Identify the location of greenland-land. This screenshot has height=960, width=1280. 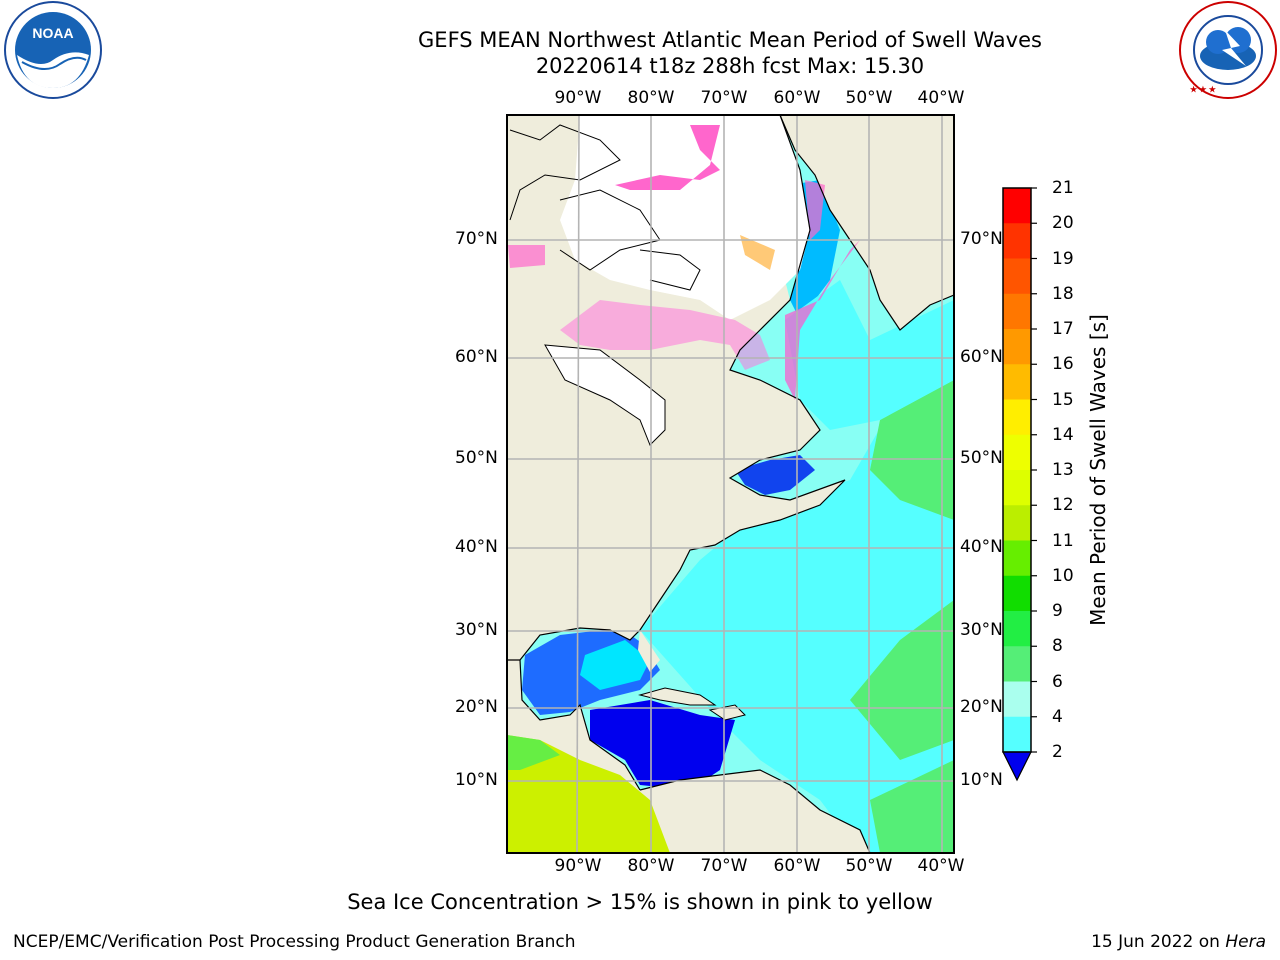
(867, 222).